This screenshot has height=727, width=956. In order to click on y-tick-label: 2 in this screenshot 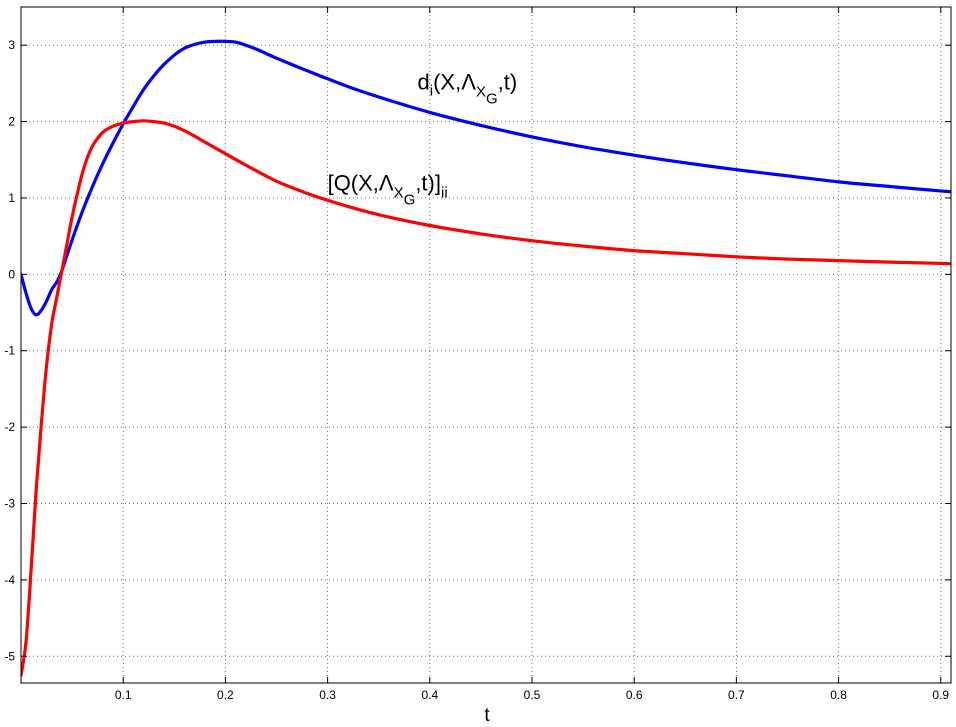, I will do `click(11, 122)`.